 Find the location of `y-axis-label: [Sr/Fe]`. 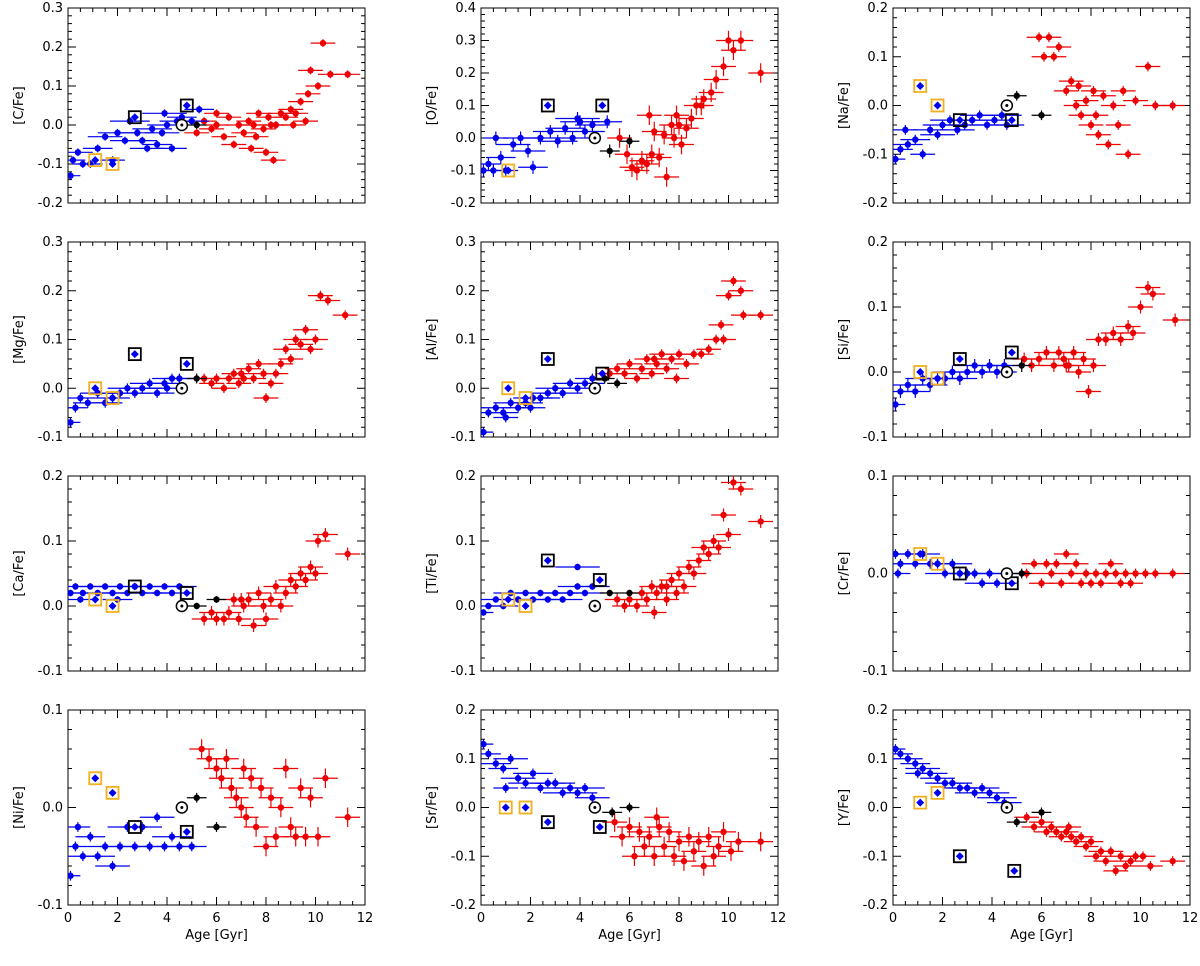

y-axis-label: [Sr/Fe] is located at coordinates (432, 807).